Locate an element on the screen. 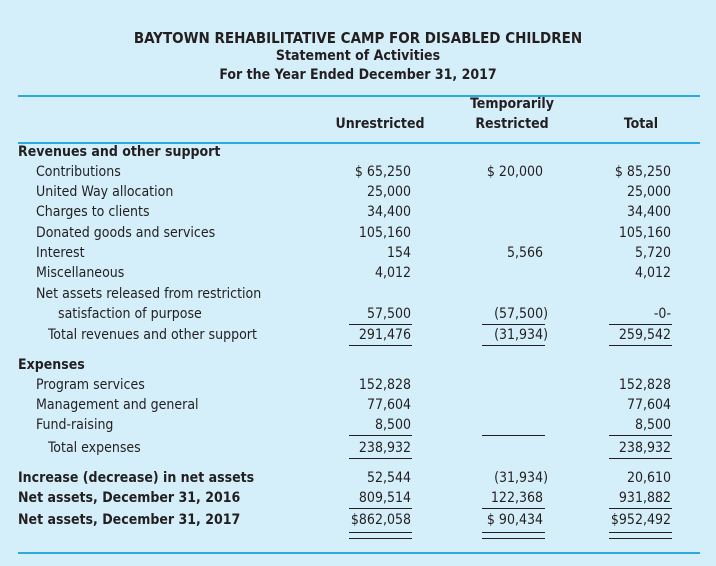 Image resolution: width=716 pixels, height=566 pixels. table-row: satisfaction of purpose 57,500 (57,500) -0- is located at coordinates (358, 314).